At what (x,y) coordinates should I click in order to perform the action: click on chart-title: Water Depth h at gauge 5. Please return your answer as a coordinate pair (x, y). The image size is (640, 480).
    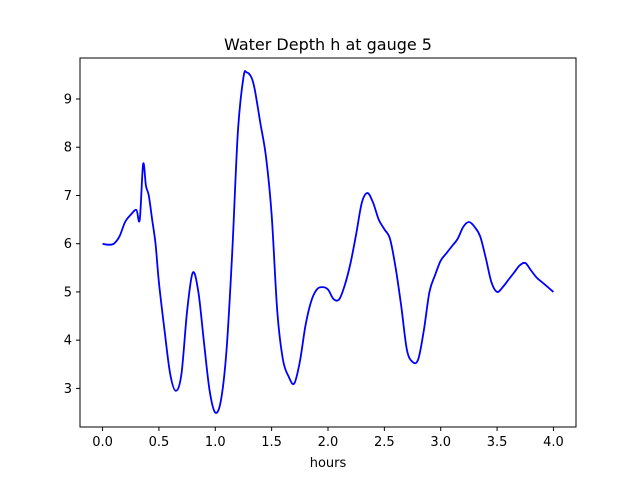
    Looking at the image, I should click on (328, 44).